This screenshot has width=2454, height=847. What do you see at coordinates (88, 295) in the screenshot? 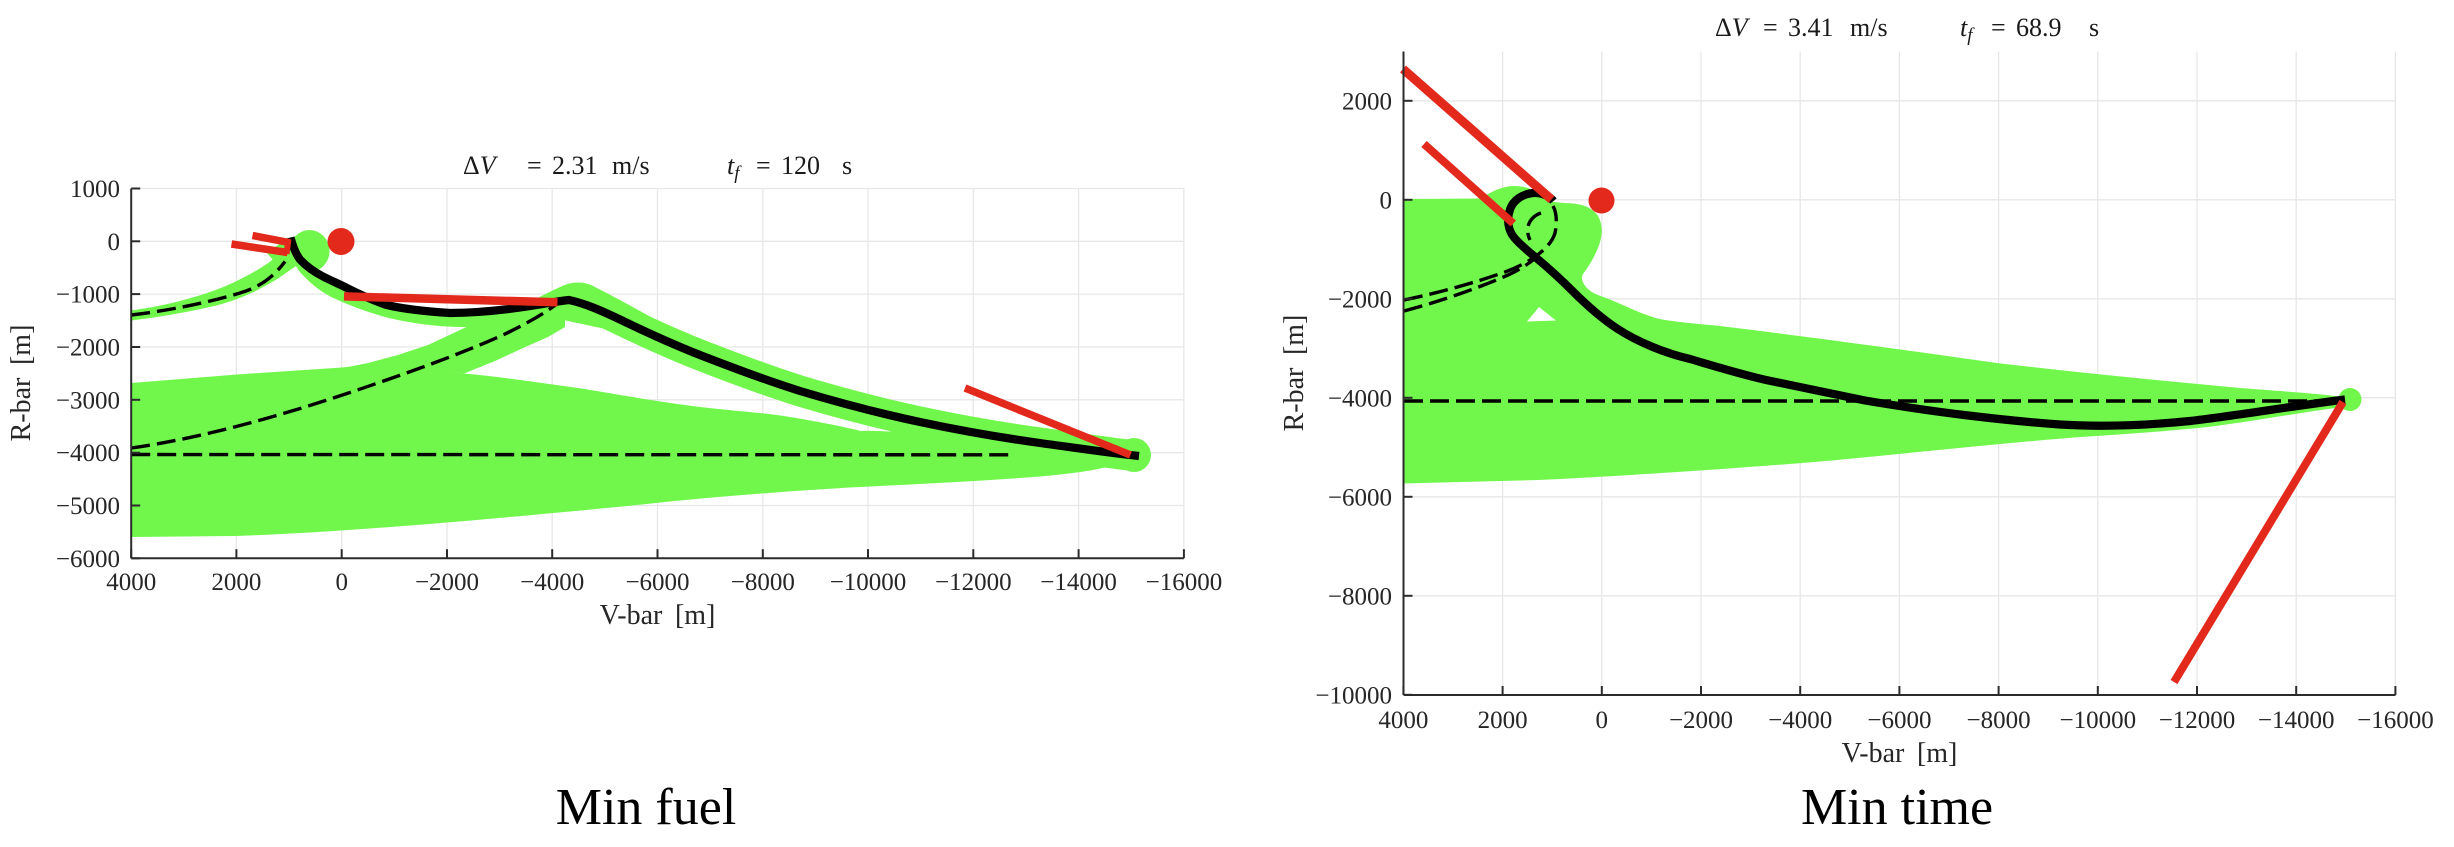
I see `svg-text: −1000` at bounding box center [88, 295].